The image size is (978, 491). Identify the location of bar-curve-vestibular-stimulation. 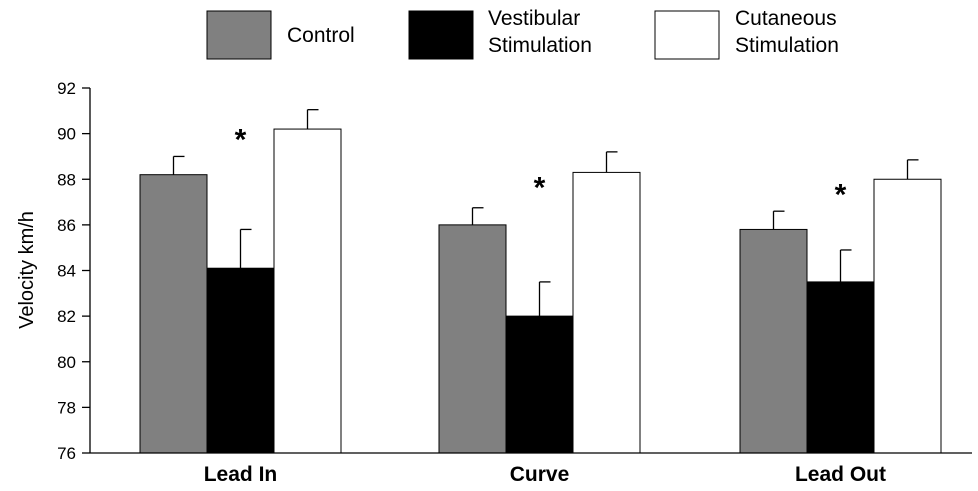
(539, 384).